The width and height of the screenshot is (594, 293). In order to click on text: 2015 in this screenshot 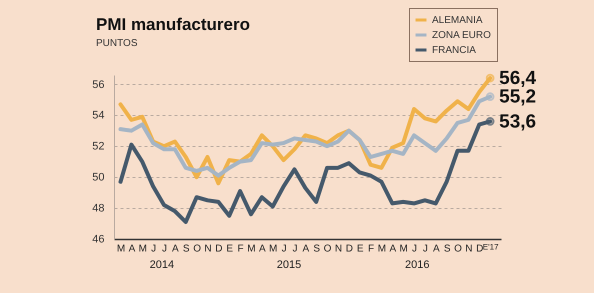, I will do `click(289, 265)`.